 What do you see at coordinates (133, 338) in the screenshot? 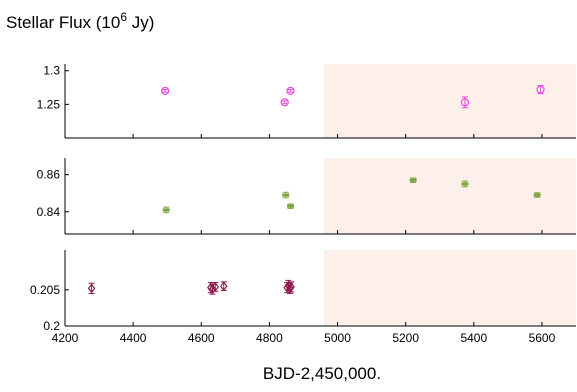
I see `x-tick-label: 4400` at bounding box center [133, 338].